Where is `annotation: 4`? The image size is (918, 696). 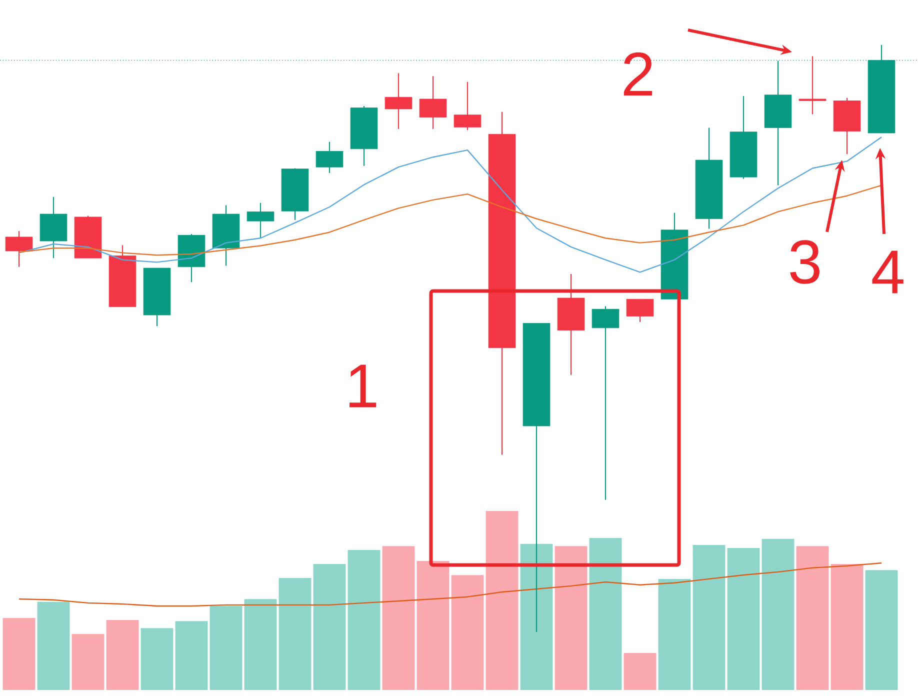 annotation: 4 is located at coordinates (888, 272).